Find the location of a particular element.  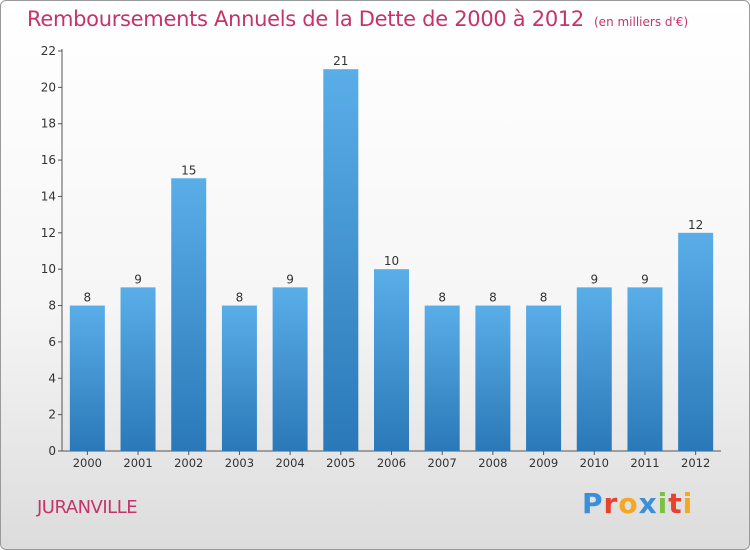

logo-letter: P is located at coordinates (593, 503).